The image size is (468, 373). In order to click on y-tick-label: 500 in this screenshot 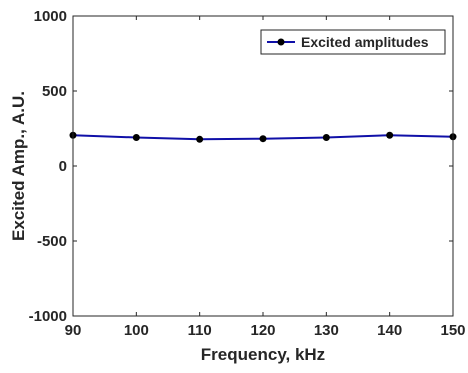, I will do `click(54, 91)`.